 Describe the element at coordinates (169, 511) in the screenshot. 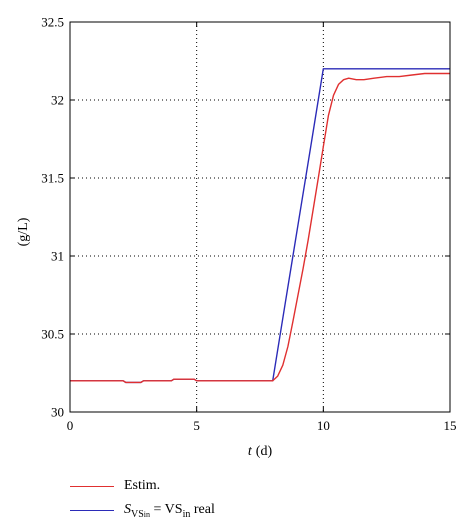

I see `legend-label-real: SVSin = VSin real` at that location.